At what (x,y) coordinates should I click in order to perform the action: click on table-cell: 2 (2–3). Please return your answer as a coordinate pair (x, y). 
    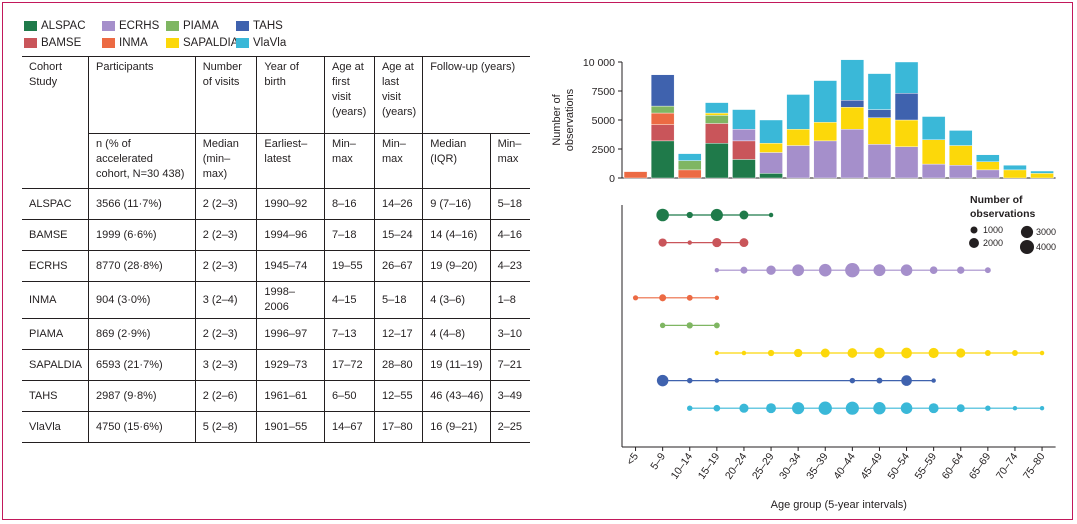
    Looking at the image, I should click on (226, 235).